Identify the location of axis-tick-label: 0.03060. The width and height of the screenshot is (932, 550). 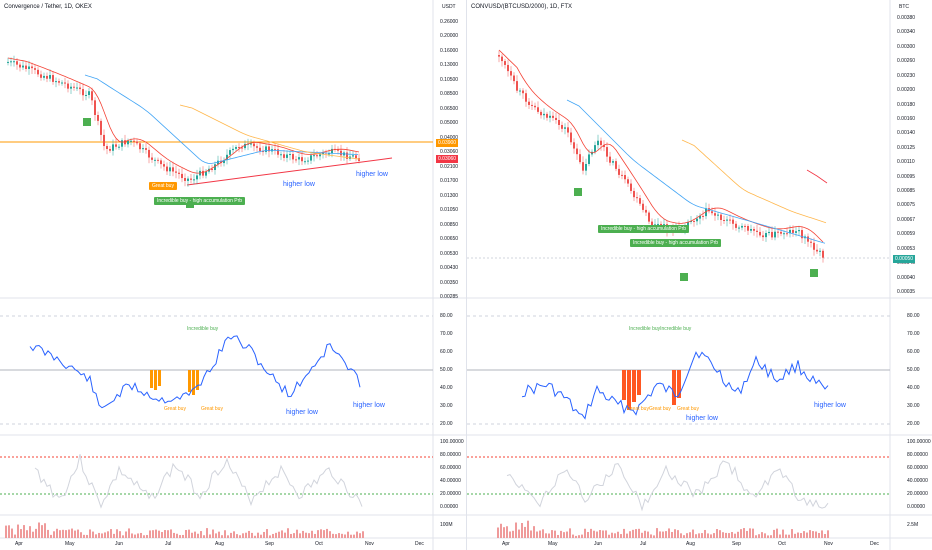
(449, 152).